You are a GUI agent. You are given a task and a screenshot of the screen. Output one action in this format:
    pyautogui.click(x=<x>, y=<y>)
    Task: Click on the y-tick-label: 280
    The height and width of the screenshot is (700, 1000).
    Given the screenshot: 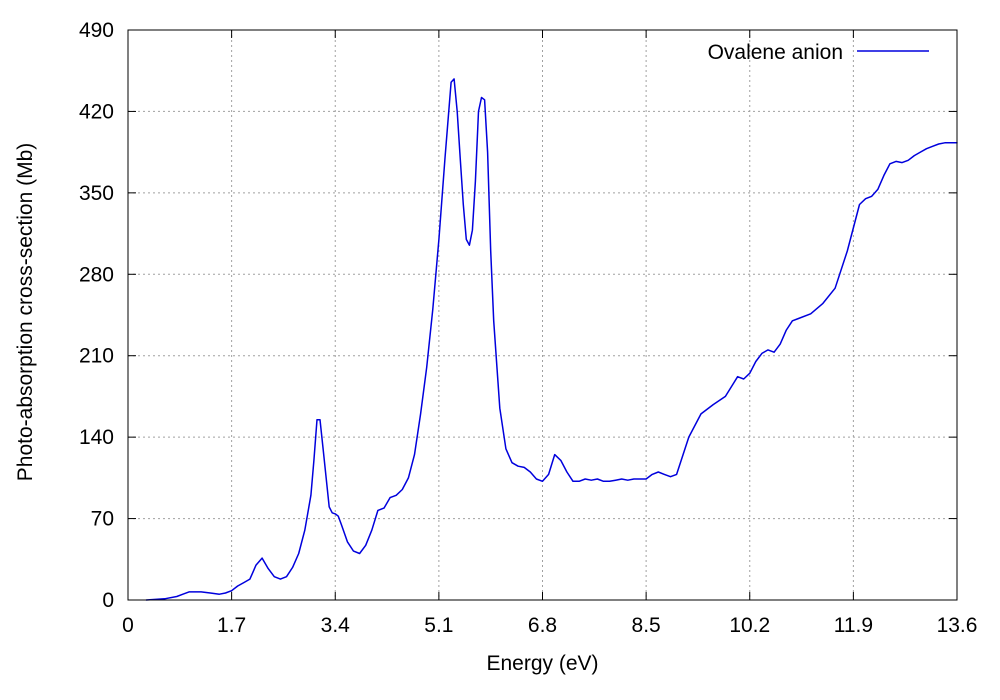 What is the action you would take?
    pyautogui.click(x=96, y=274)
    